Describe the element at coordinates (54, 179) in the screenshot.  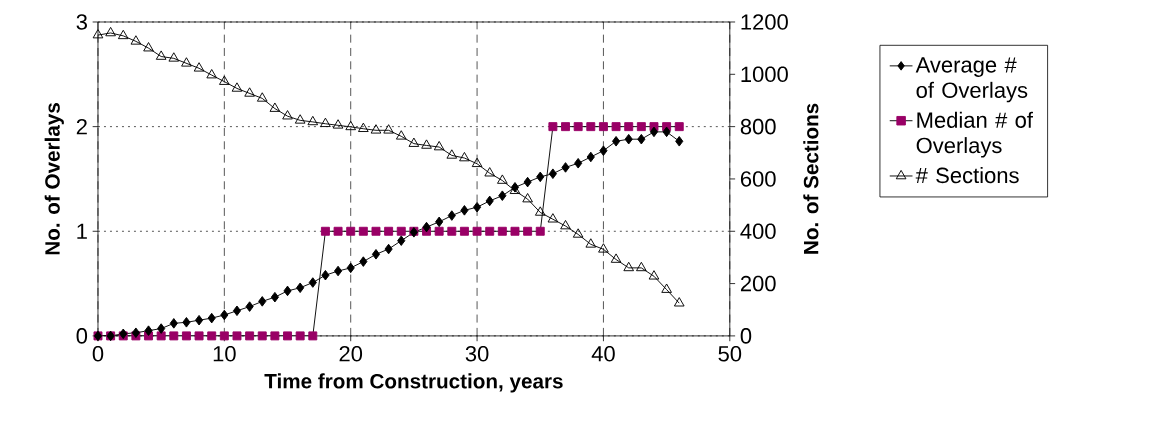
I see `y-axis-title: No. of Overlays` at that location.